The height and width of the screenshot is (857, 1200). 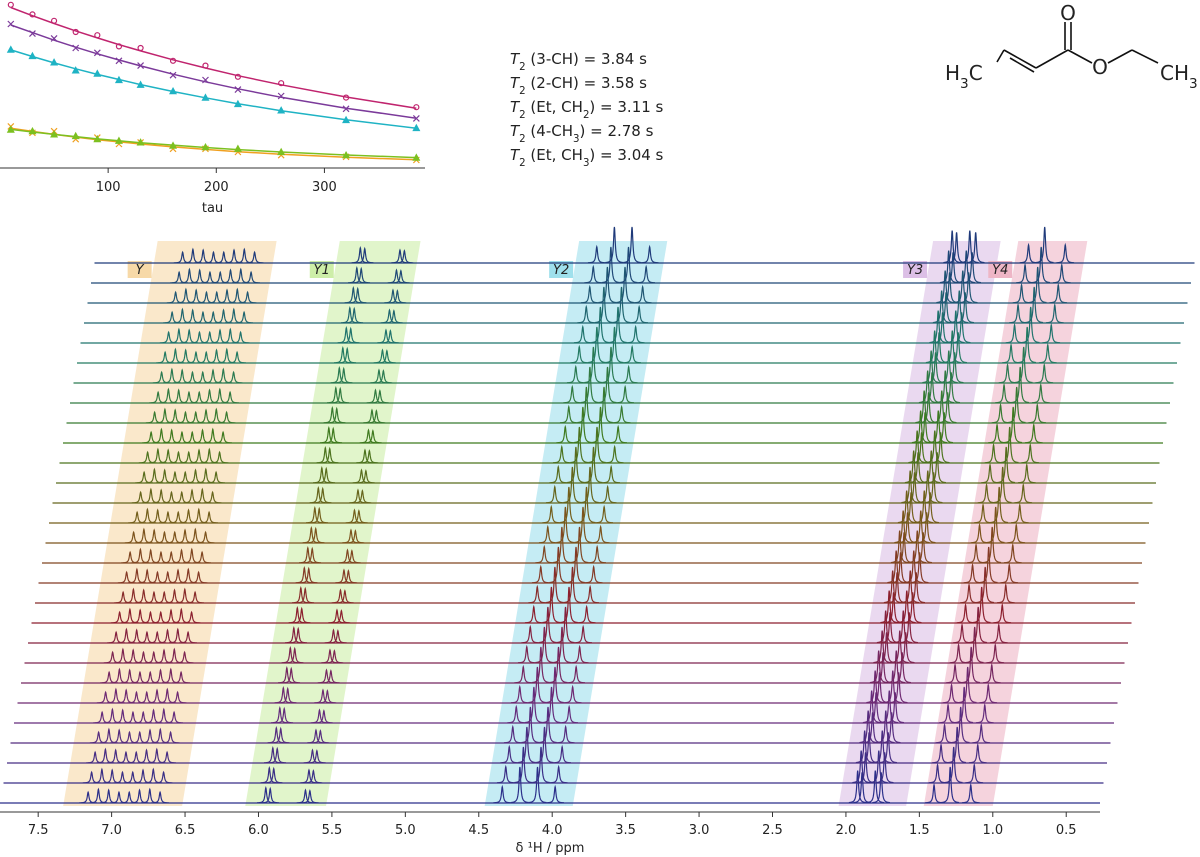 What do you see at coordinates (976, 73) in the screenshot?
I see `text-segment: C` at bounding box center [976, 73].